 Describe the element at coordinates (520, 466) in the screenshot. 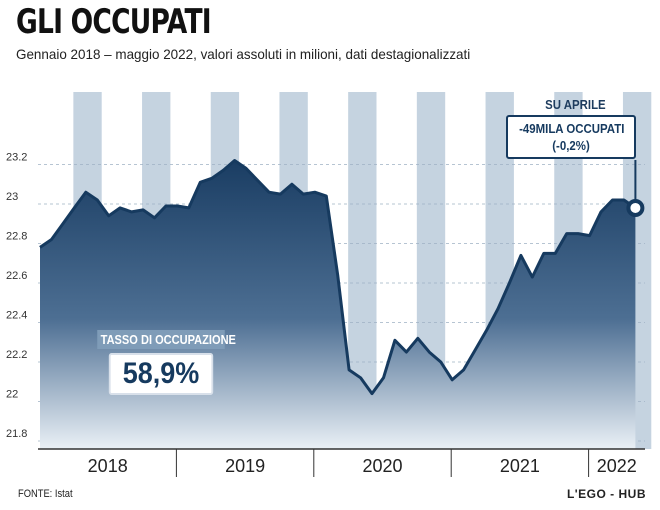

I see `year-label: 2021` at that location.